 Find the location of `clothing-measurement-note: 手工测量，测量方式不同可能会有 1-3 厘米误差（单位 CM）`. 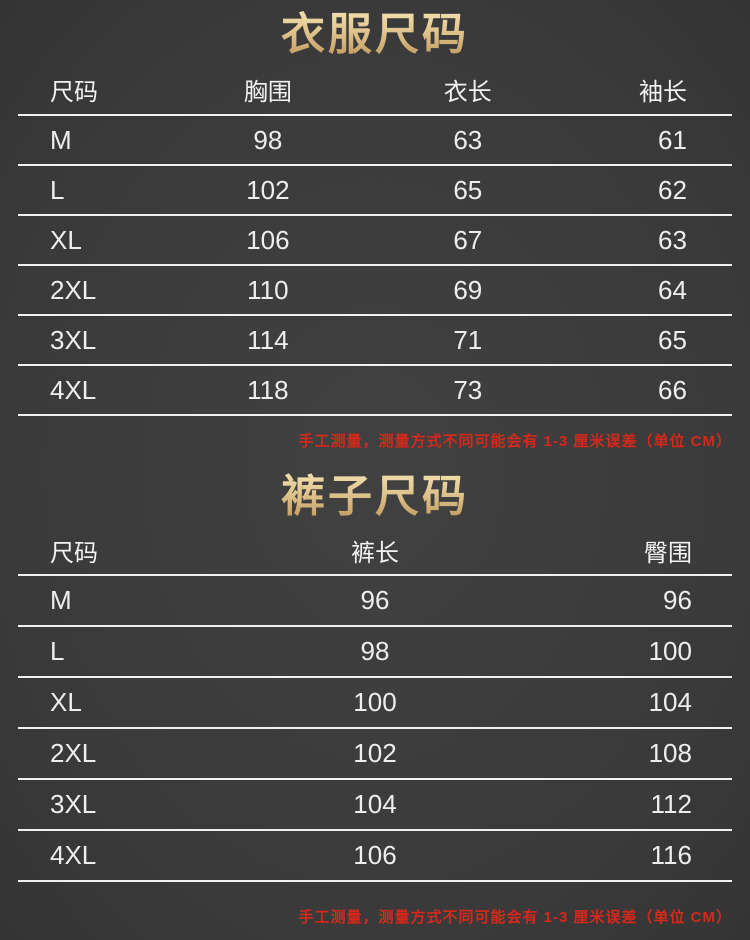

clothing-measurement-note: 手工测量，测量方式不同可能会有 1-3 厘米误差（单位 CM） is located at coordinates (515, 441).